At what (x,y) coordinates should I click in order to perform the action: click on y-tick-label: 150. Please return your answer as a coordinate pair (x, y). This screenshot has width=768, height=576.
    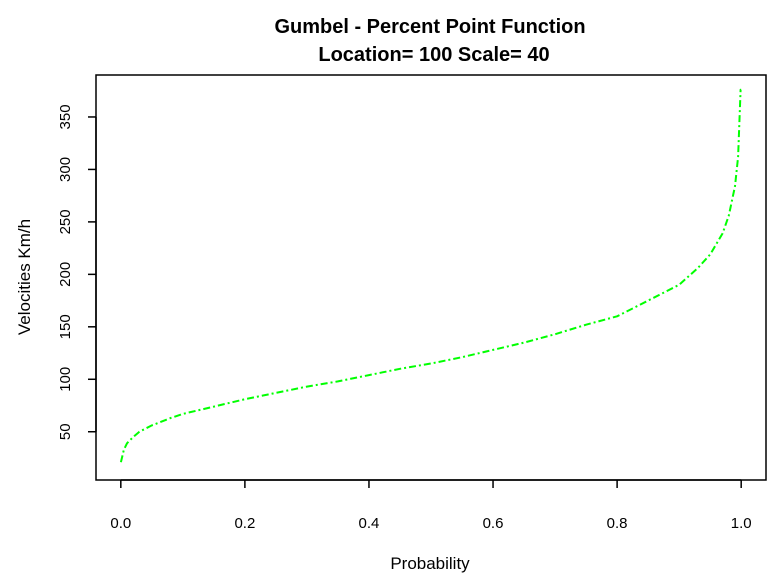
    Looking at the image, I should click on (65, 326).